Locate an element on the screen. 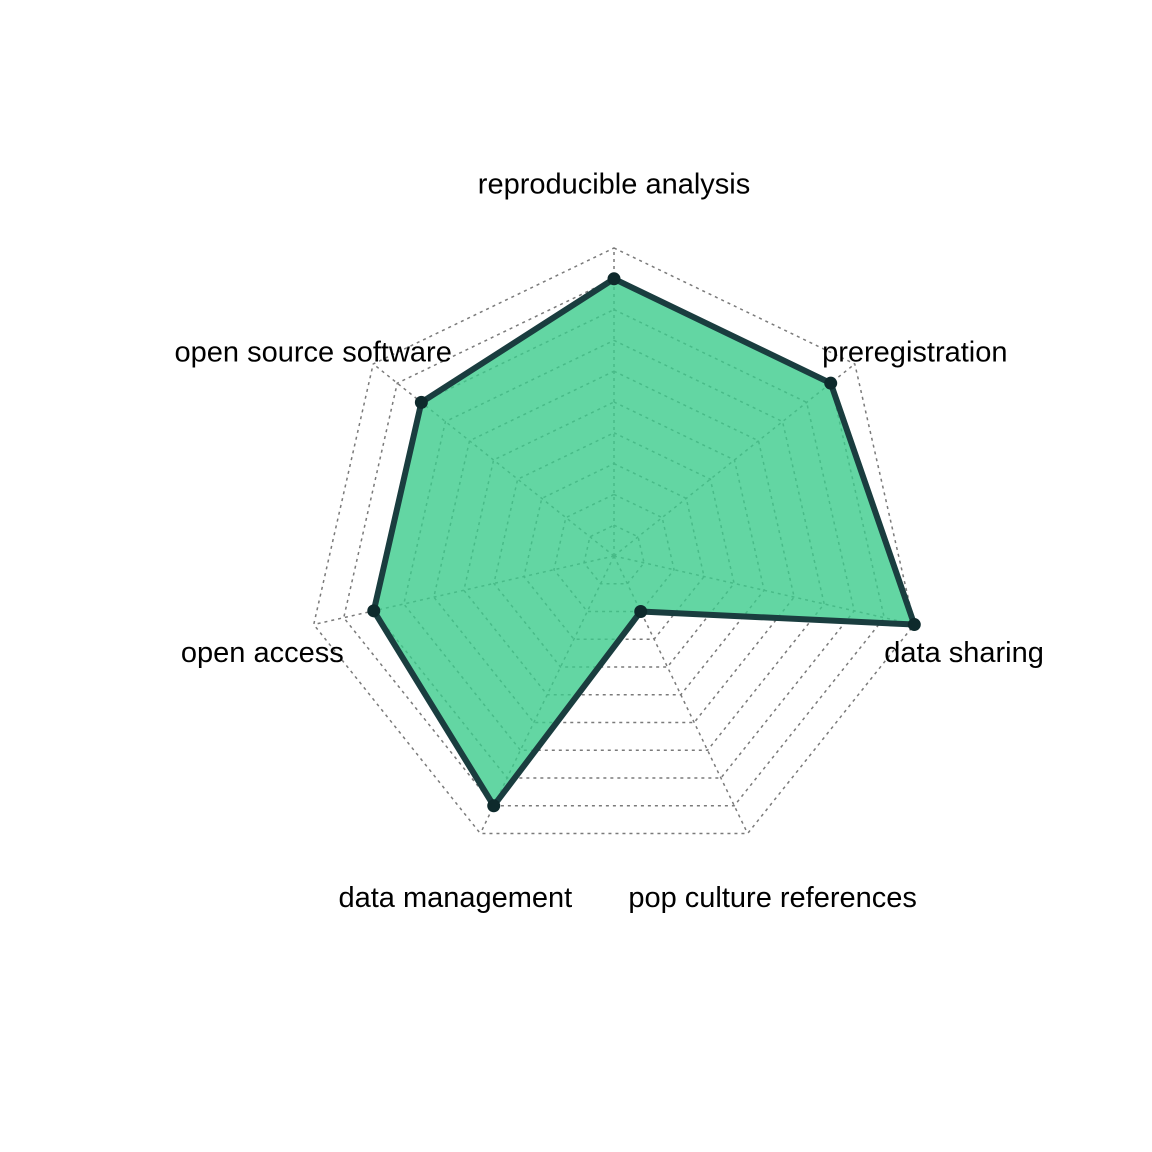 The width and height of the screenshot is (1152, 1152). axis-label-data-sharing: data sharing is located at coordinates (964, 653).